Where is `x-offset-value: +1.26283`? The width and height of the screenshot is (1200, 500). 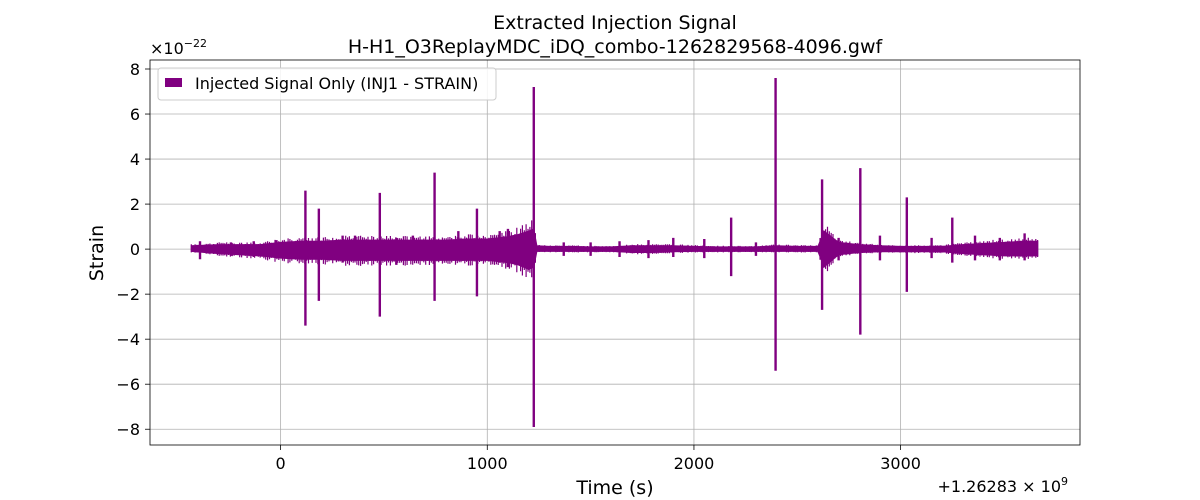
x-offset-value: +1.26283 is located at coordinates (977, 486).